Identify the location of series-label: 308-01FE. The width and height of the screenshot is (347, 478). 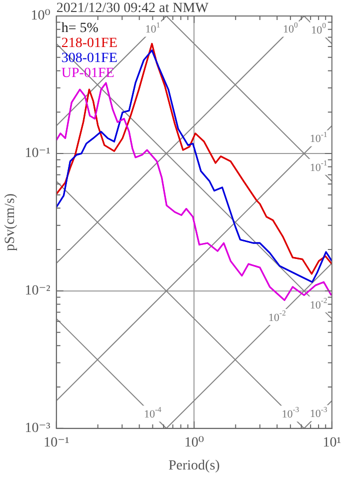
(89, 58).